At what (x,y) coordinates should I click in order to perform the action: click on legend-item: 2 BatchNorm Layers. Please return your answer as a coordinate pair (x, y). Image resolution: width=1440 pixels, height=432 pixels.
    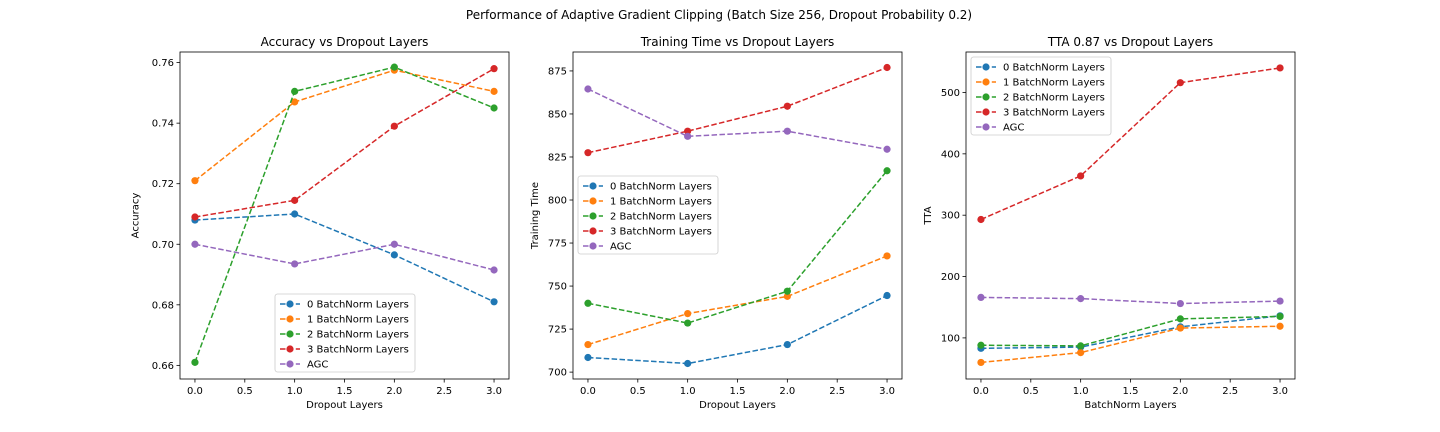
    Looking at the image, I should click on (647, 217).